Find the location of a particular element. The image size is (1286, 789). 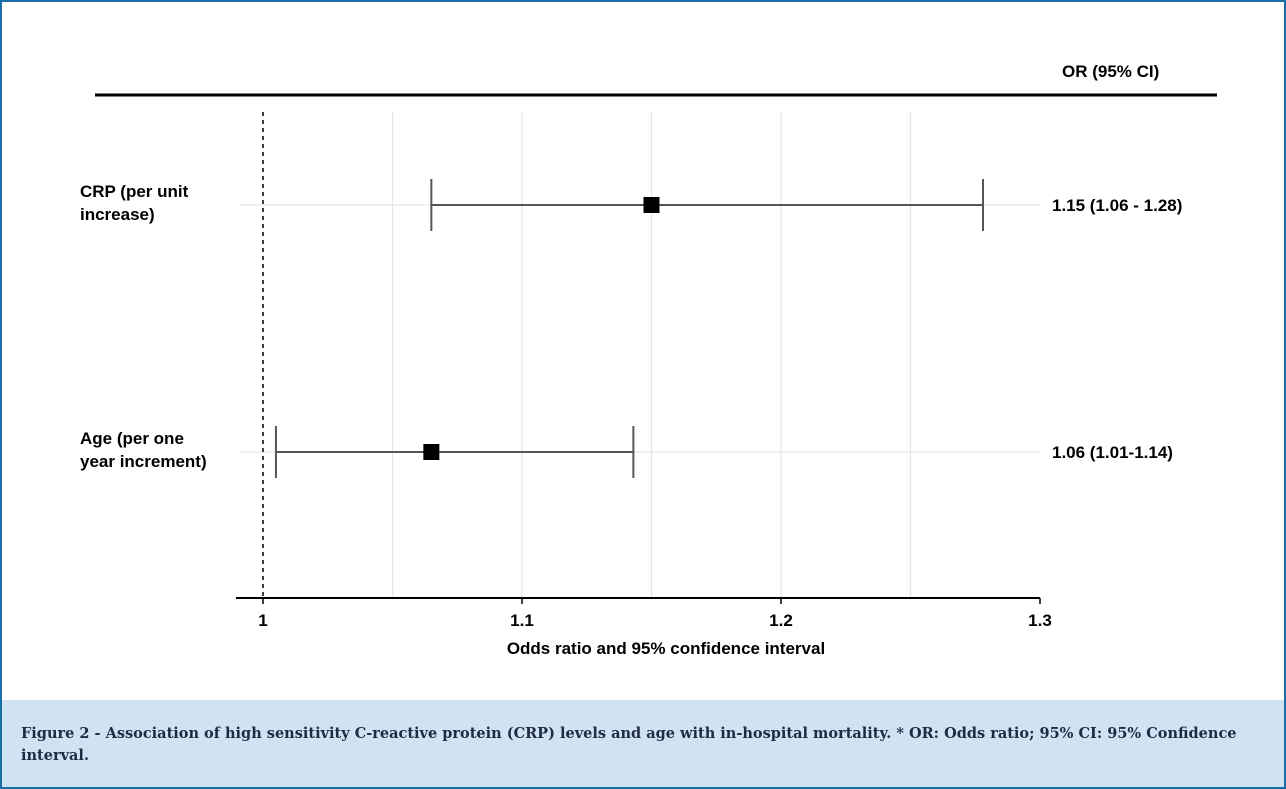

or-ci-text: 1.15 (1.06 - 1.28) is located at coordinates (1117, 205).